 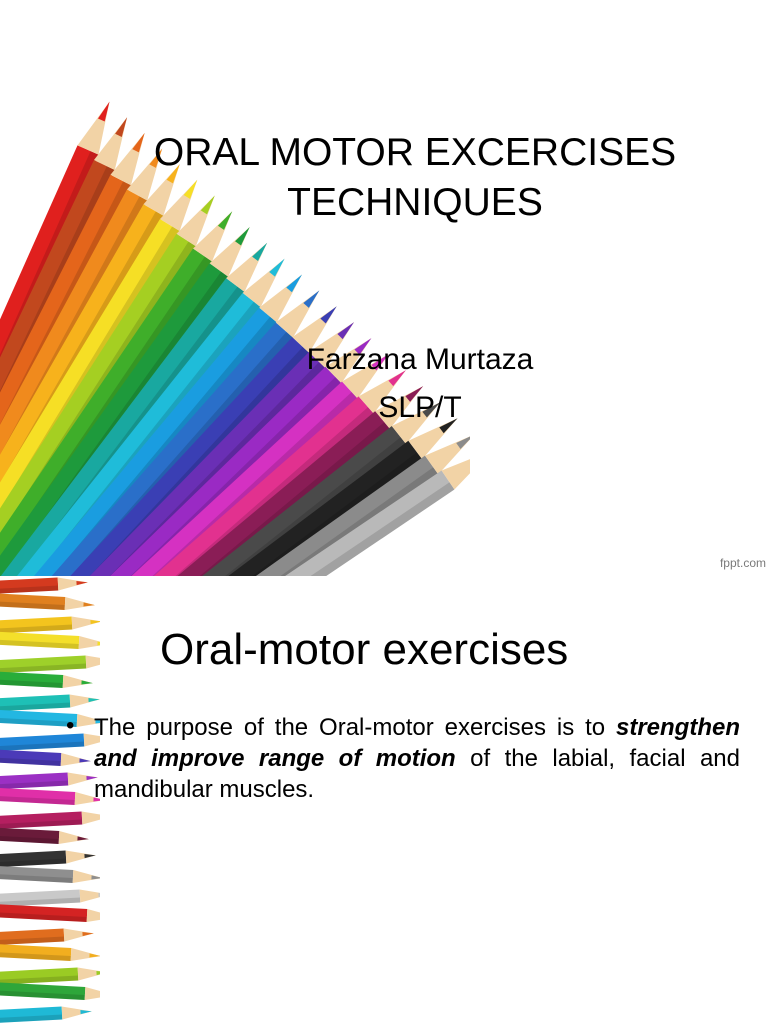 What do you see at coordinates (415, 178) in the screenshot?
I see `slide-title: ORAL MOTOR EXCERCISES TECHNIQUES` at bounding box center [415, 178].